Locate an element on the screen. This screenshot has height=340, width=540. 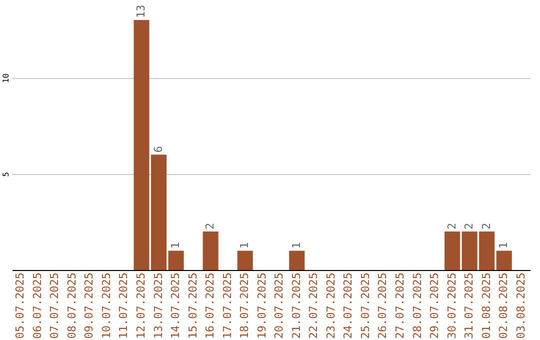
x-tick-label: 11.07.2025 is located at coordinates (123, 305).